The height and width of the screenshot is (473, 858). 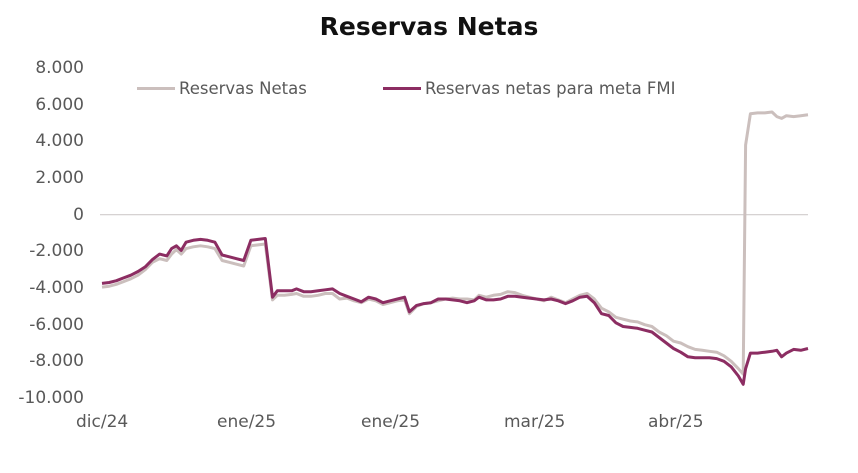 What do you see at coordinates (56, 361) in the screenshot?
I see `y-tick-label: -8.000` at bounding box center [56, 361].